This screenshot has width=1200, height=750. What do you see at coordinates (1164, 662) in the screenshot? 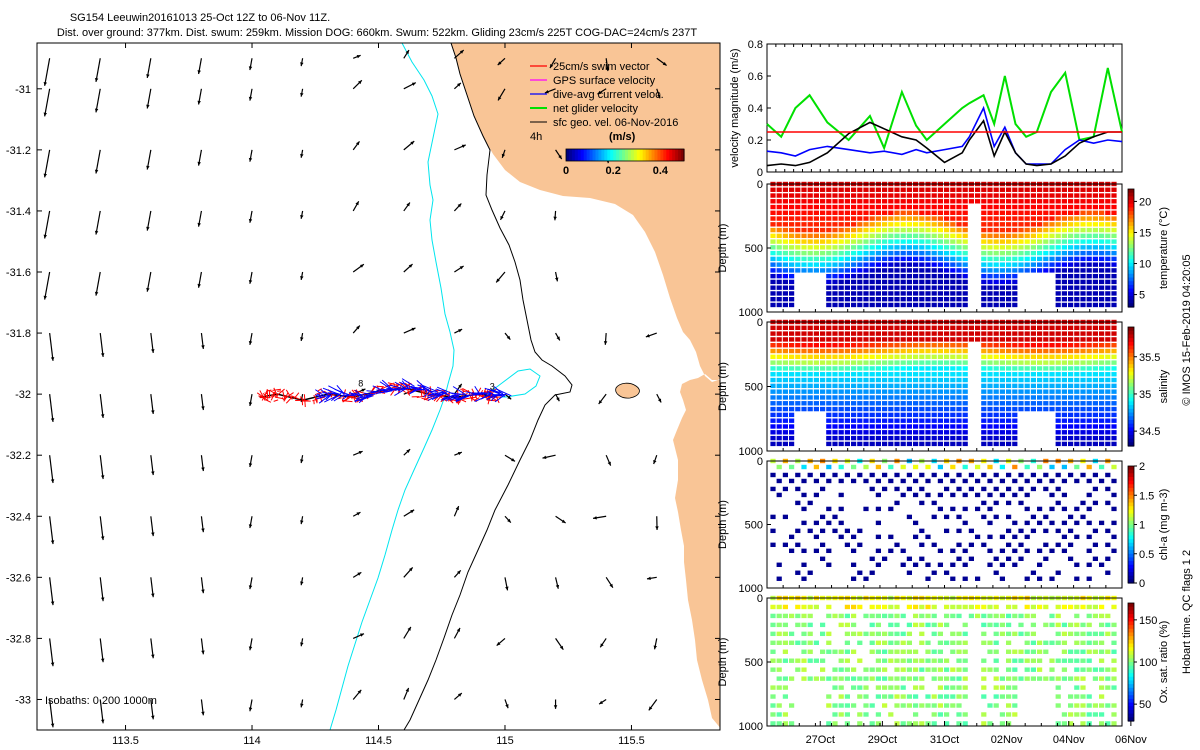
I see `section-colorbar-label: Ox. sat. ratio (%)` at bounding box center [1164, 662].